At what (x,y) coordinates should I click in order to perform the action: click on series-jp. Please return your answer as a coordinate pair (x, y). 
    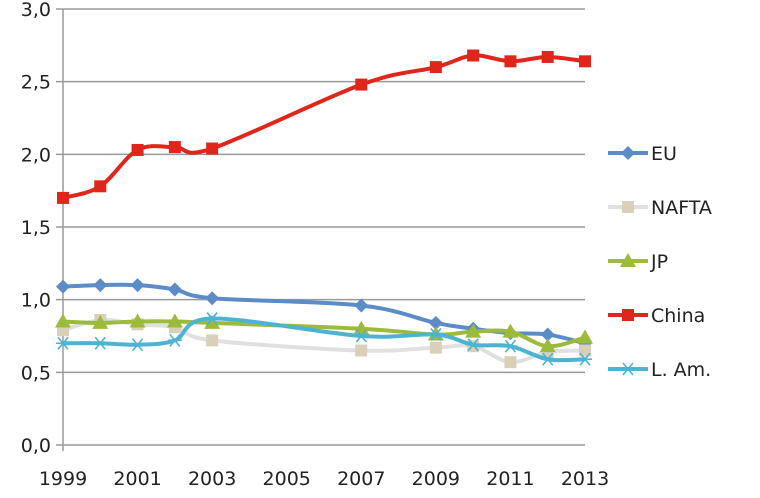
    Looking at the image, I should click on (324, 333).